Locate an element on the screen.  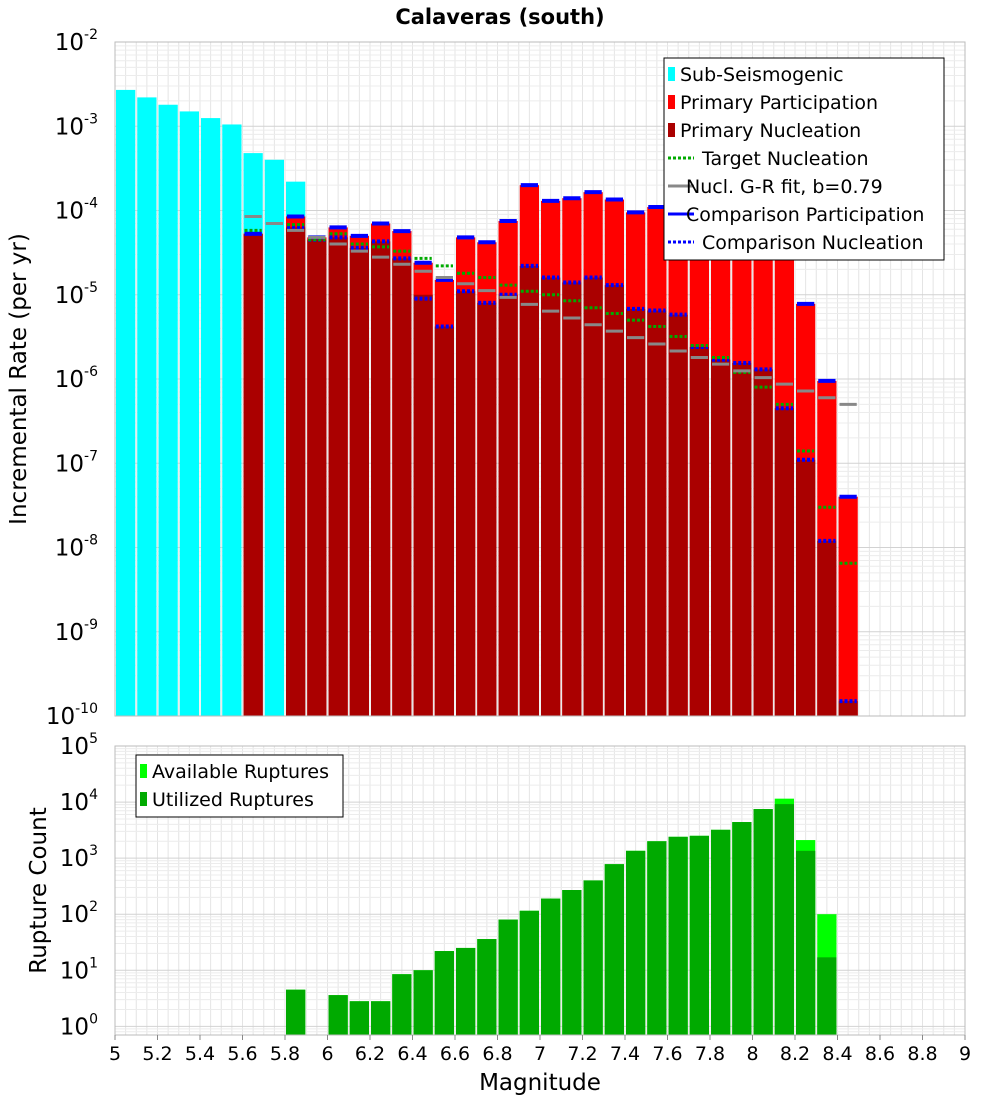
sub-seismogenic-bars is located at coordinates (211, 403).